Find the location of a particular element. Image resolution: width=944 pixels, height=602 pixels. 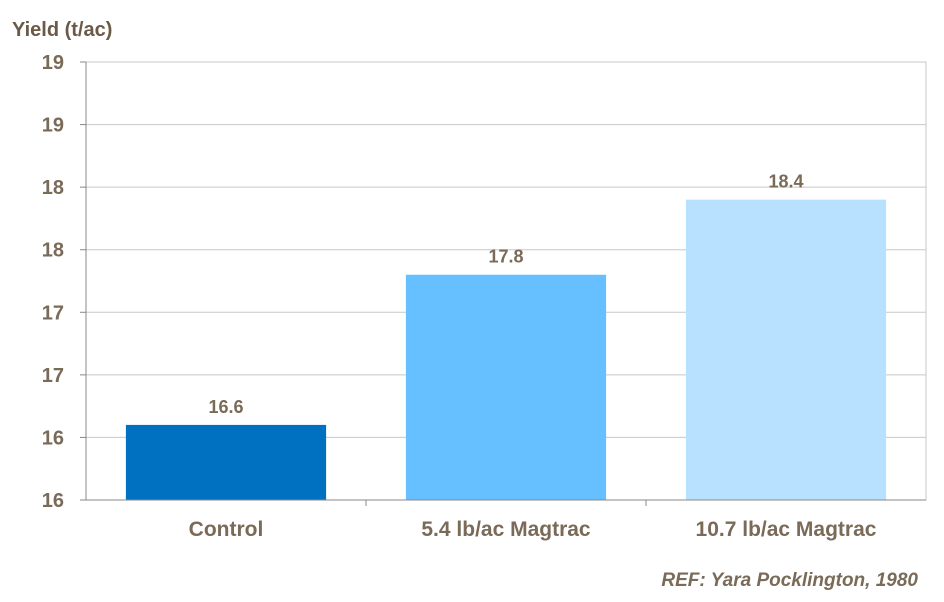

y-axis-title: Yield (t/ac) is located at coordinates (62, 30).